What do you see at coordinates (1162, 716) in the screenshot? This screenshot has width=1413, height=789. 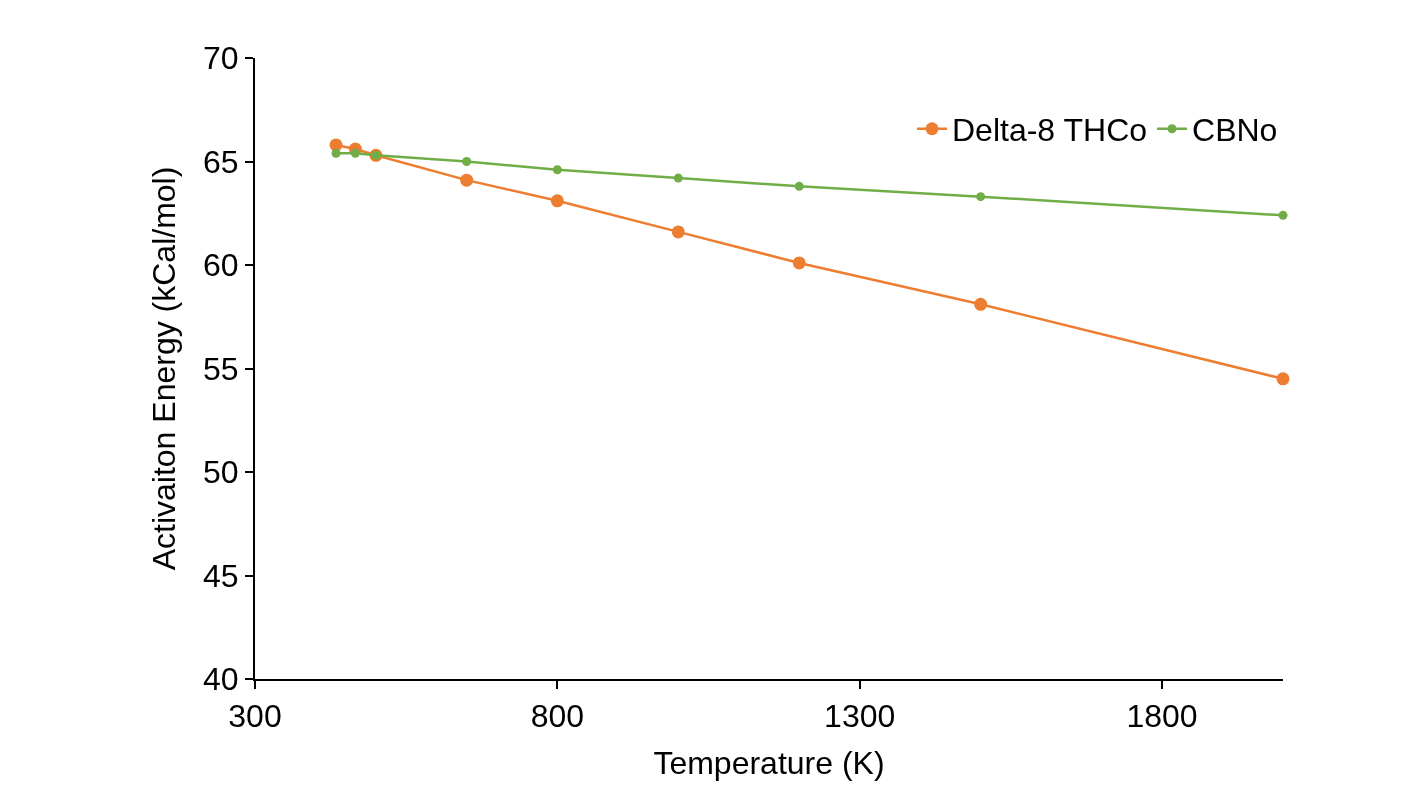 I see `x-tick-label: 1800` at bounding box center [1162, 716].